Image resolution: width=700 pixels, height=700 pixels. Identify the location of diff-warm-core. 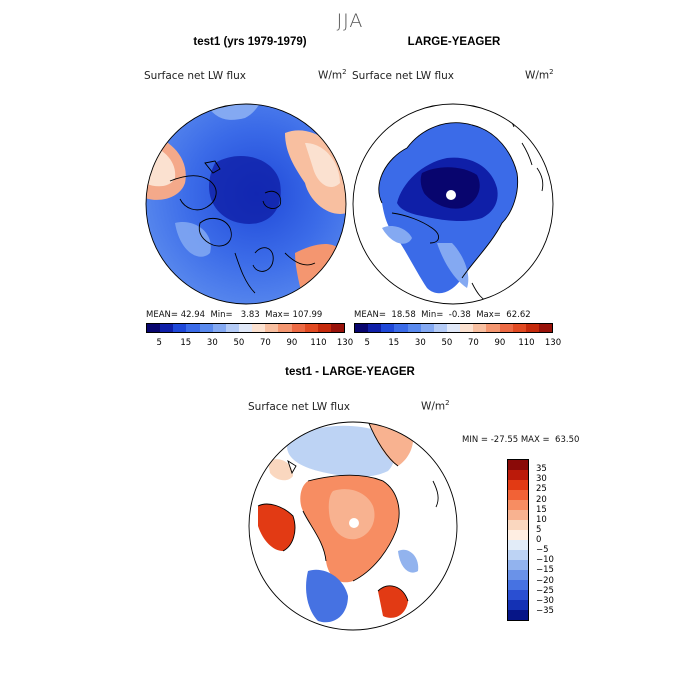
(351, 514).